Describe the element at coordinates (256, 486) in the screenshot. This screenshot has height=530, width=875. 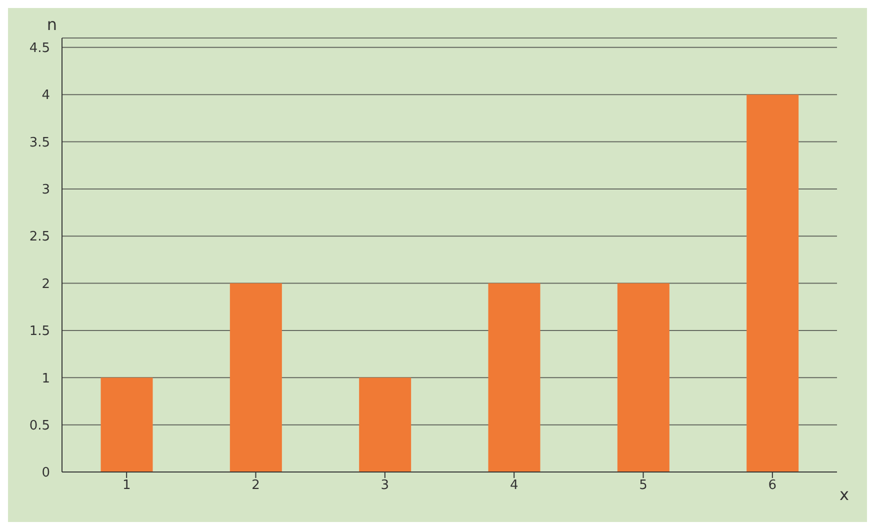
I see `x-tick-label: 2` at that location.